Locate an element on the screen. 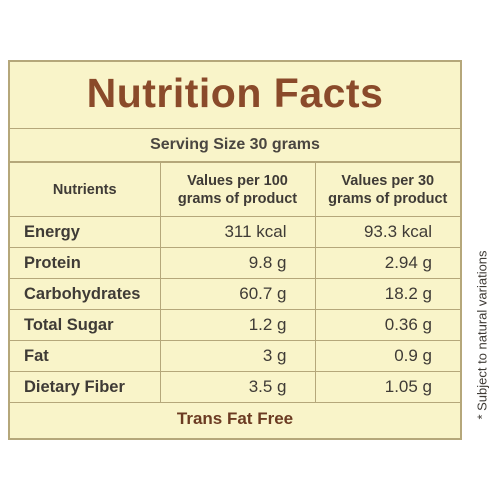 This screenshot has height=500, width=500. table-row: Energy 311 kcal 93.3 kcal is located at coordinates (235, 232).